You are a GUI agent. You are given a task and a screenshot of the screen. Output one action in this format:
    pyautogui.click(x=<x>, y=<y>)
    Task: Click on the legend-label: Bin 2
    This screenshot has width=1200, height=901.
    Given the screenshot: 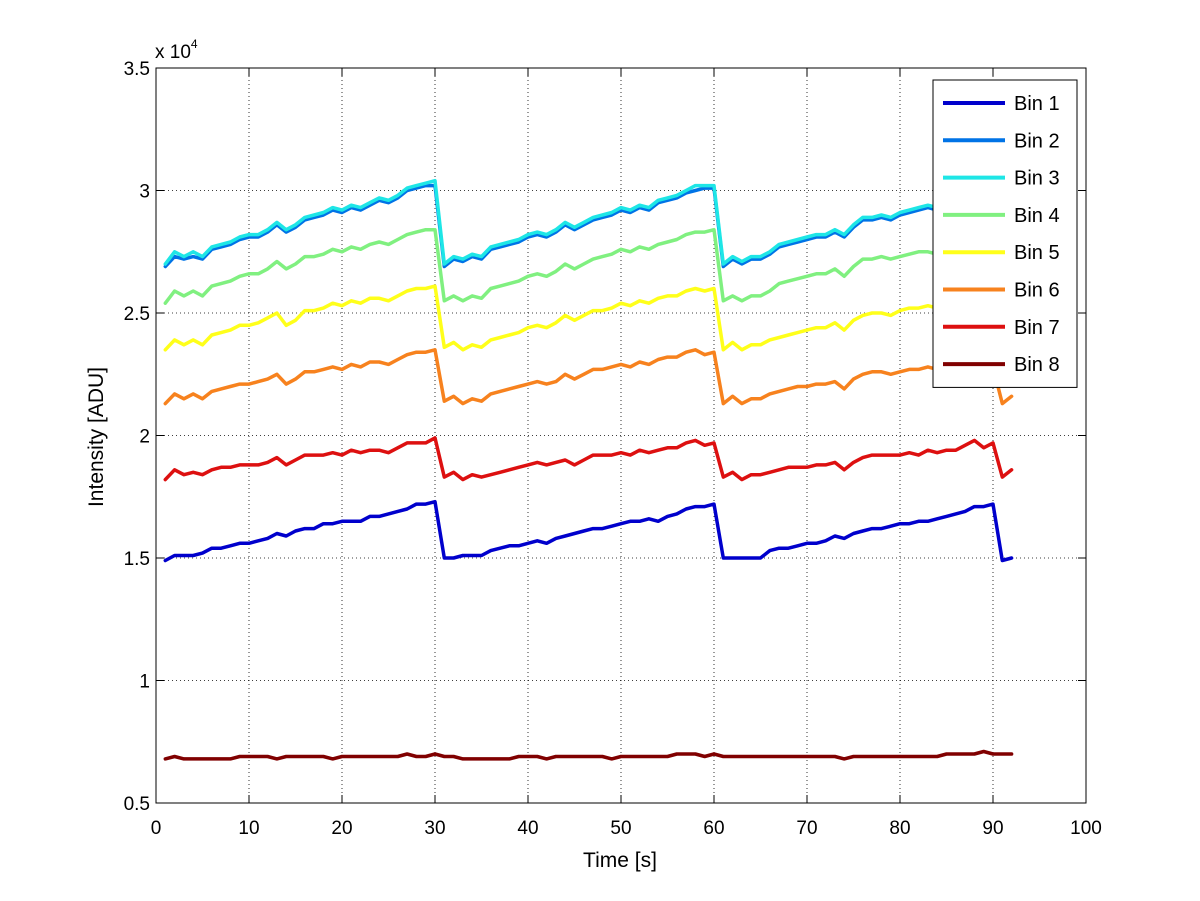 What is the action you would take?
    pyautogui.click(x=1037, y=141)
    